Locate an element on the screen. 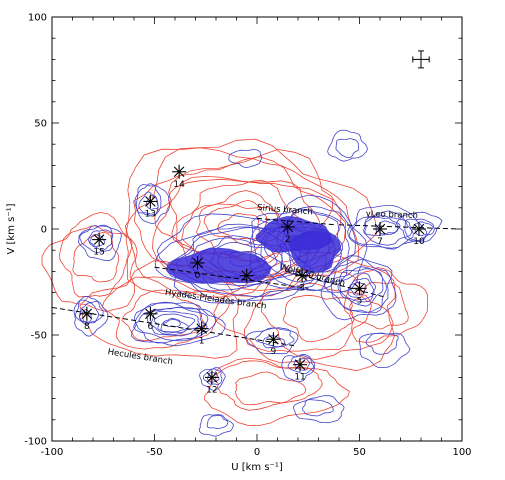  peak-marker: 10 is located at coordinates (418, 234).